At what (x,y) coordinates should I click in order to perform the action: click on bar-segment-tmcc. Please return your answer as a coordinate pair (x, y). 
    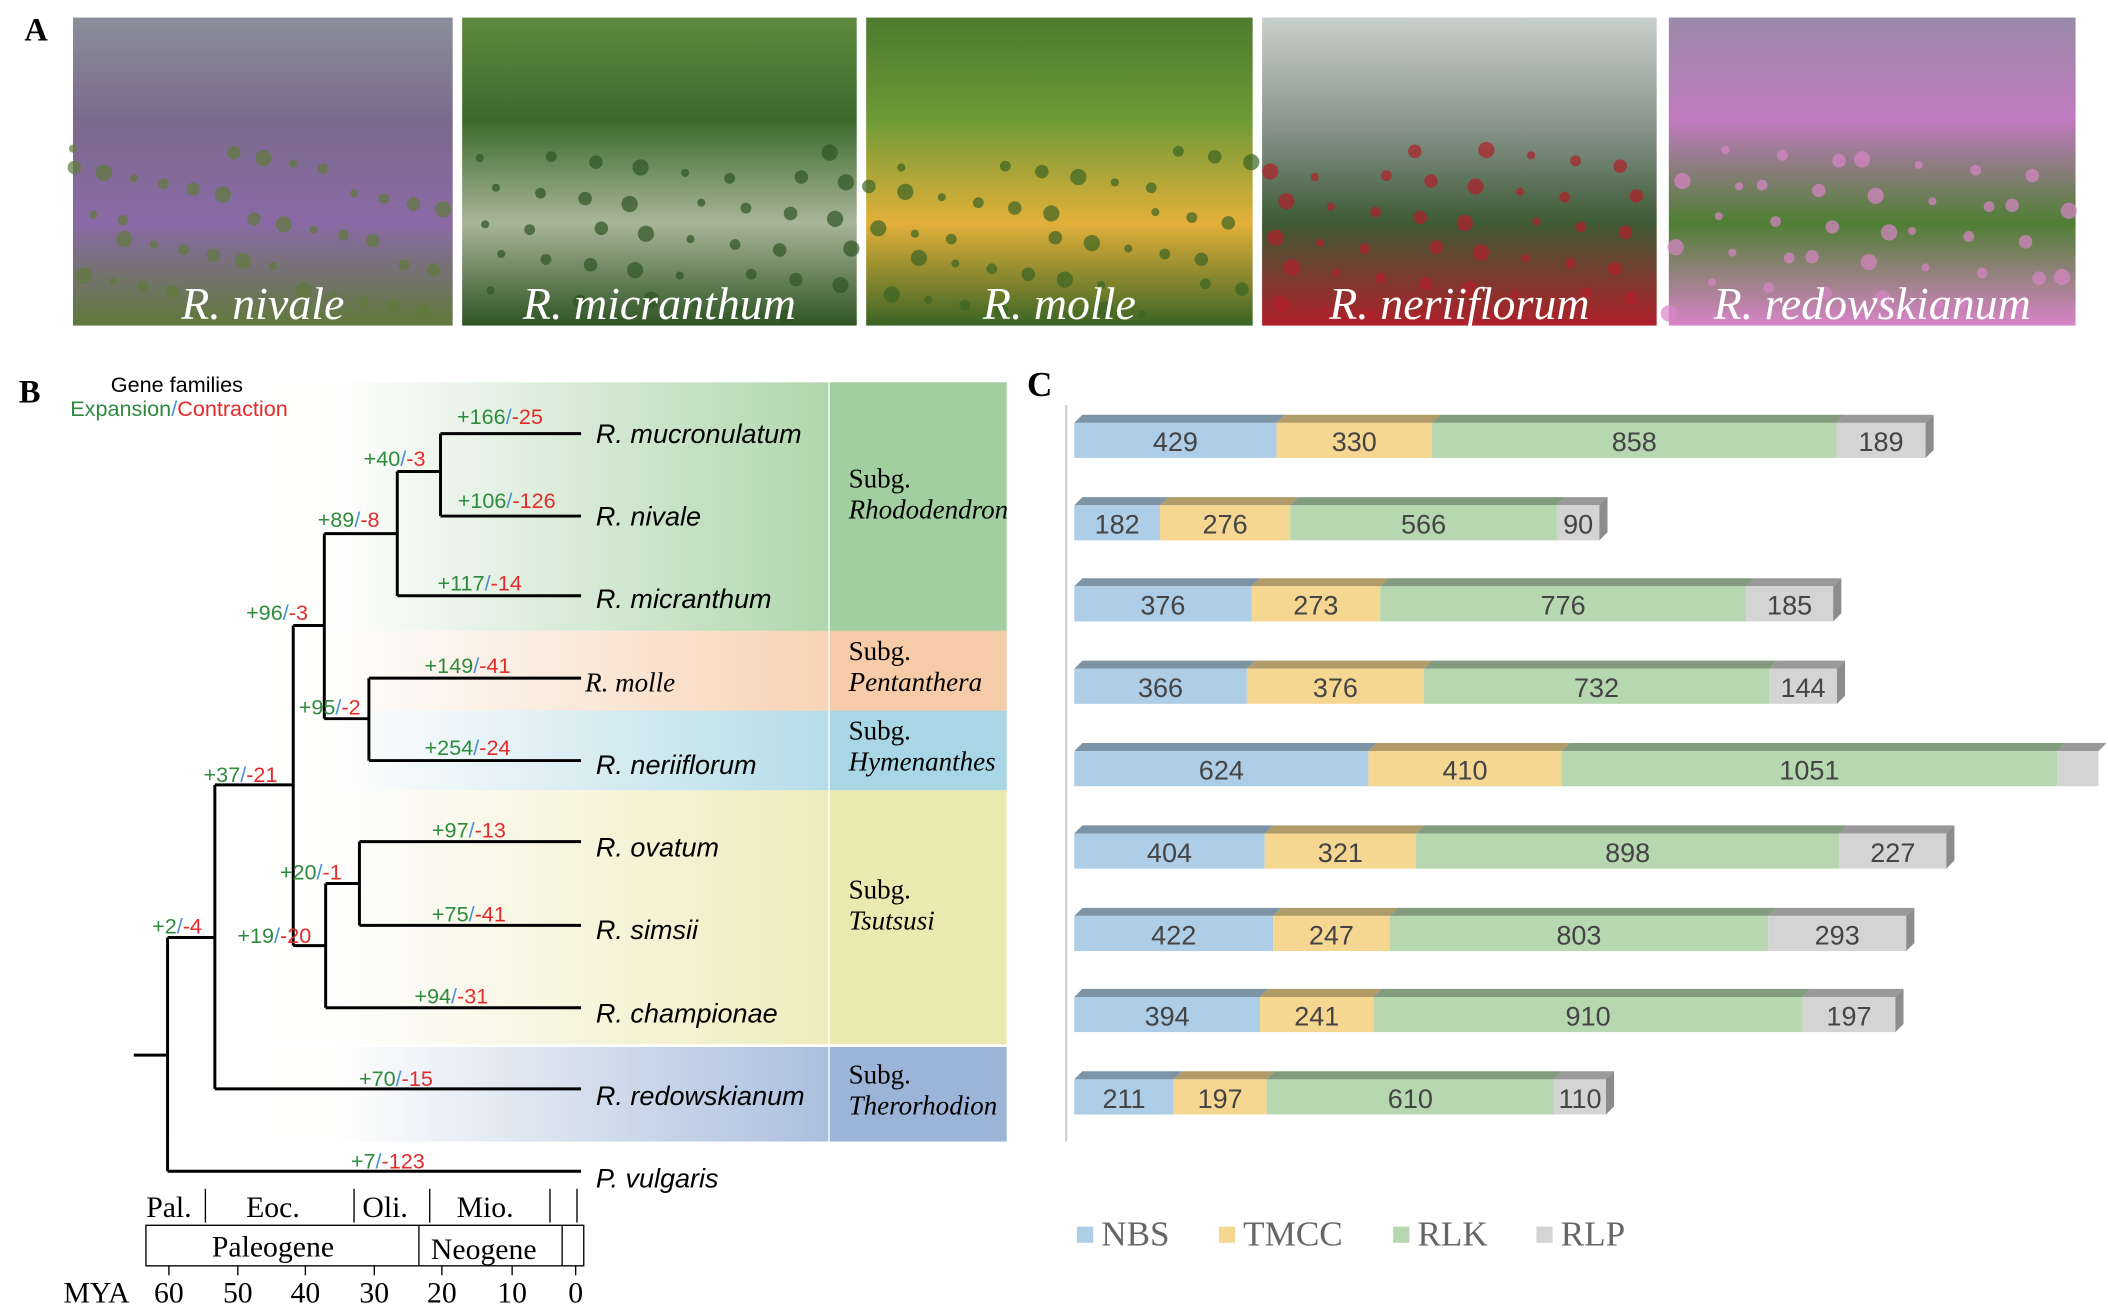
    Looking at the image, I should click on (1316, 1014).